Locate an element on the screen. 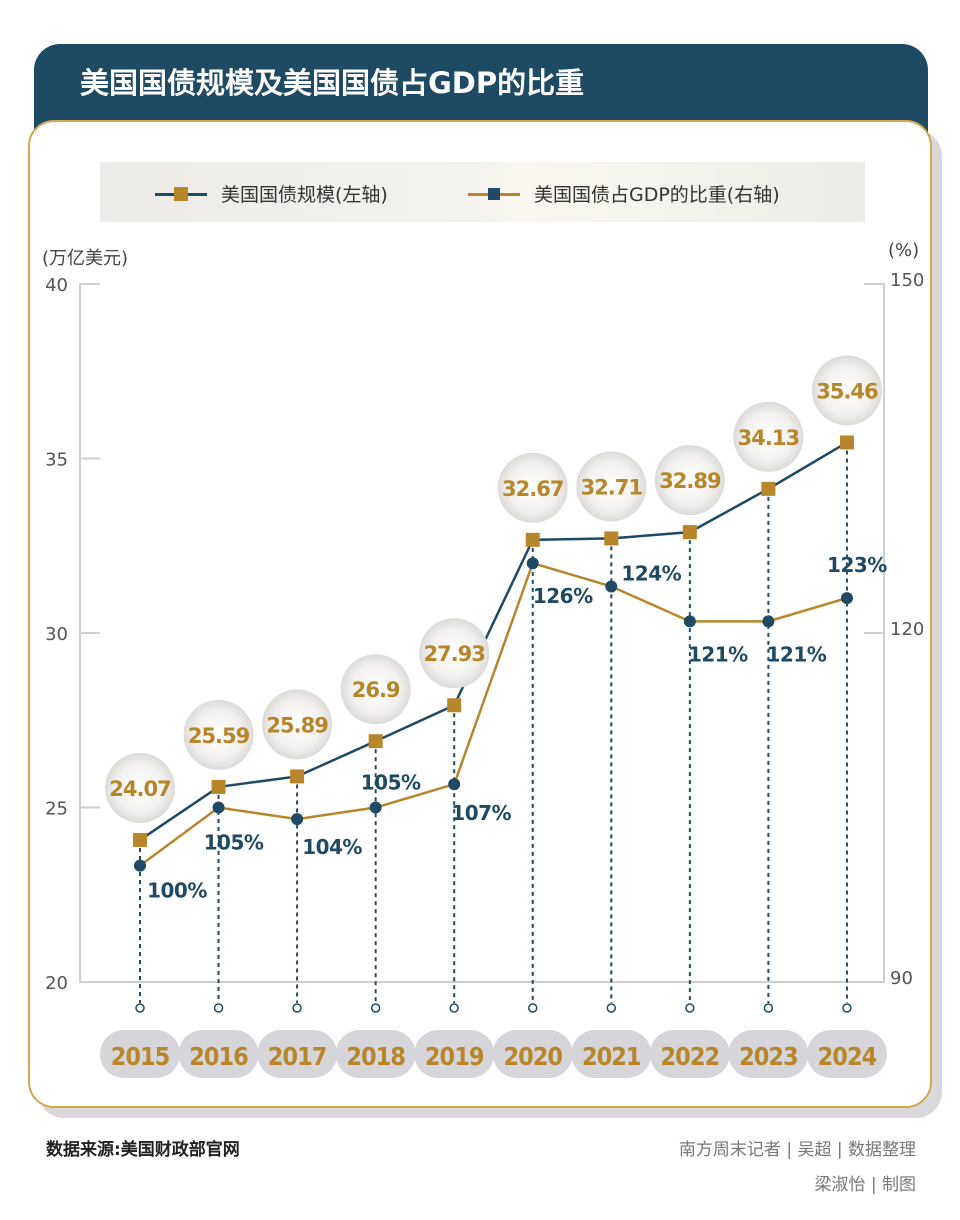 This screenshot has height=1220, width=960. debt-value-label: 32.67 is located at coordinates (532, 489).